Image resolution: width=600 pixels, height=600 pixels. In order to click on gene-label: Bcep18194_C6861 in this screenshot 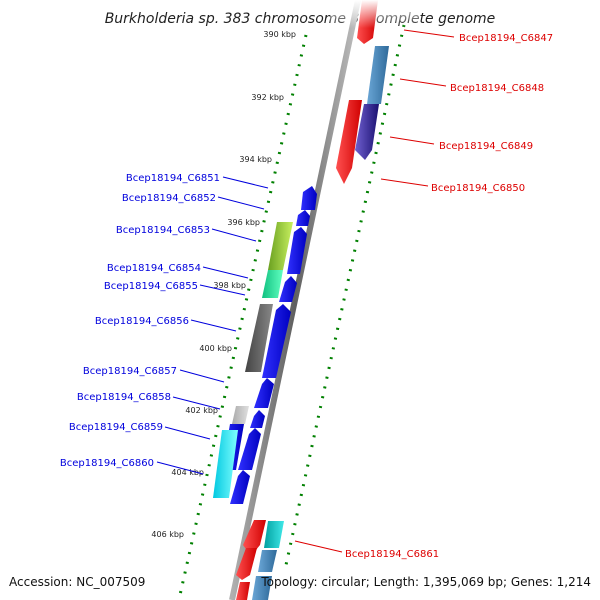, I will do `click(392, 554)`.